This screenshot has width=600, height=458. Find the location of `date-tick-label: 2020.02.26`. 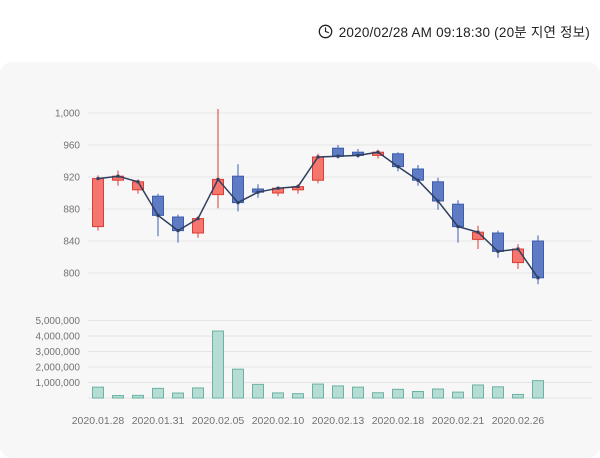

date-tick-label: 2020.02.26 is located at coordinates (518, 421).